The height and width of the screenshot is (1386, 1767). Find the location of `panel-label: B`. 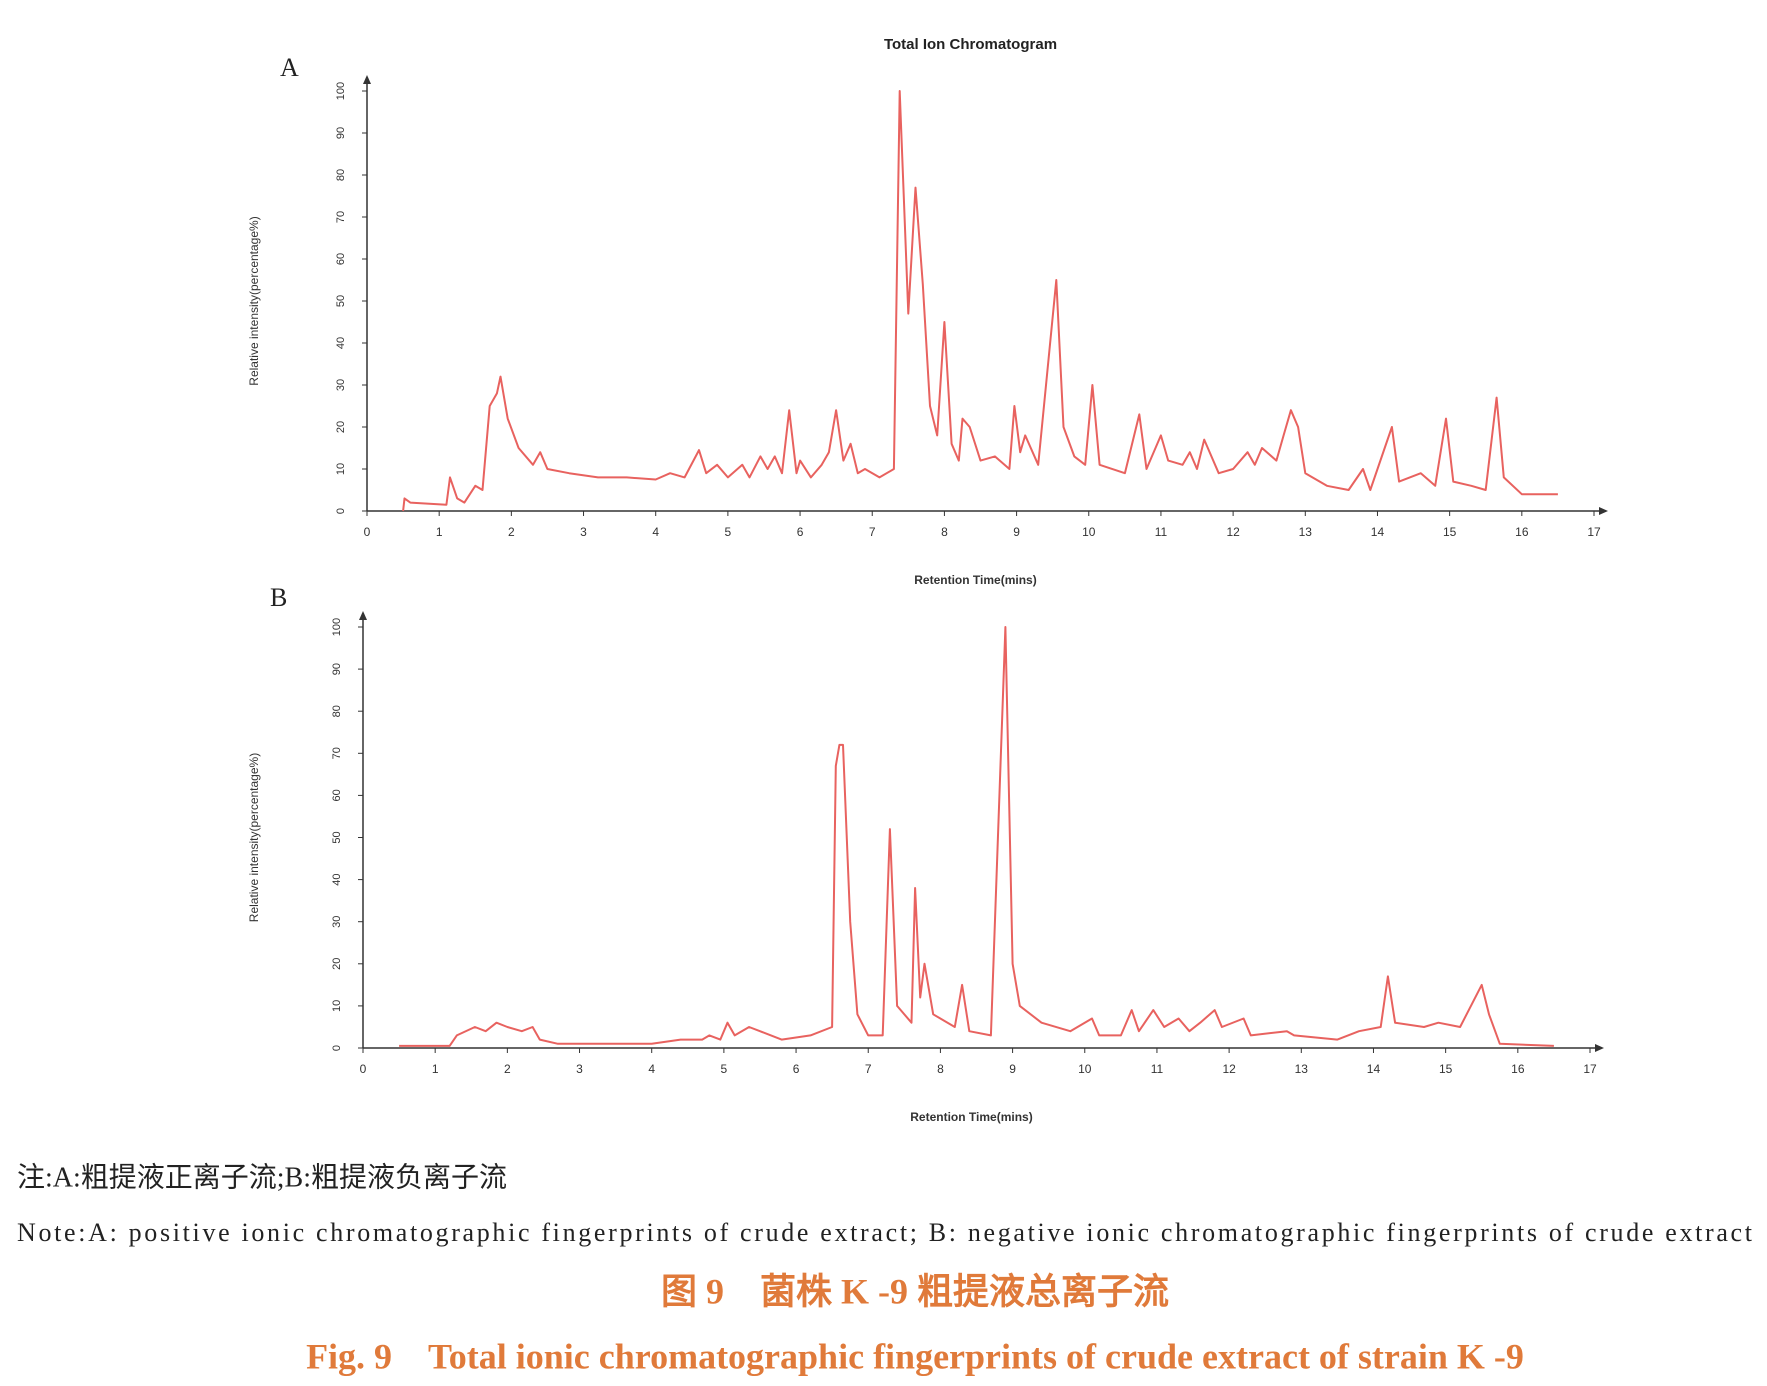

panel-label: B is located at coordinates (278, 597).